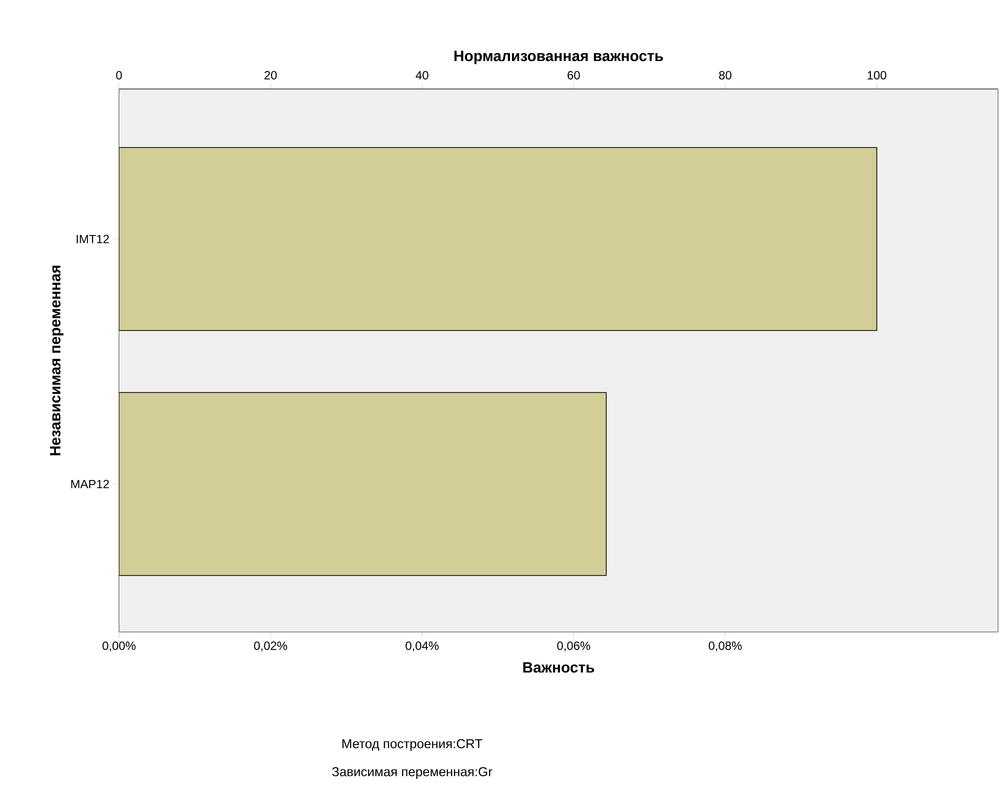 Image resolution: width=999 pixels, height=800 pixels. What do you see at coordinates (119, 75) in the screenshot?
I see `x2-tick-label: 0` at bounding box center [119, 75].